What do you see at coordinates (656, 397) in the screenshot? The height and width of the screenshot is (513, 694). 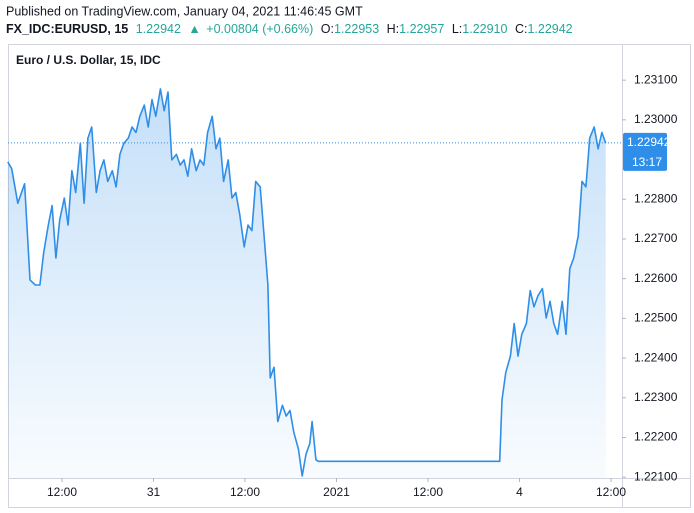 I see `y-tick-label: 1.22300` at bounding box center [656, 397].